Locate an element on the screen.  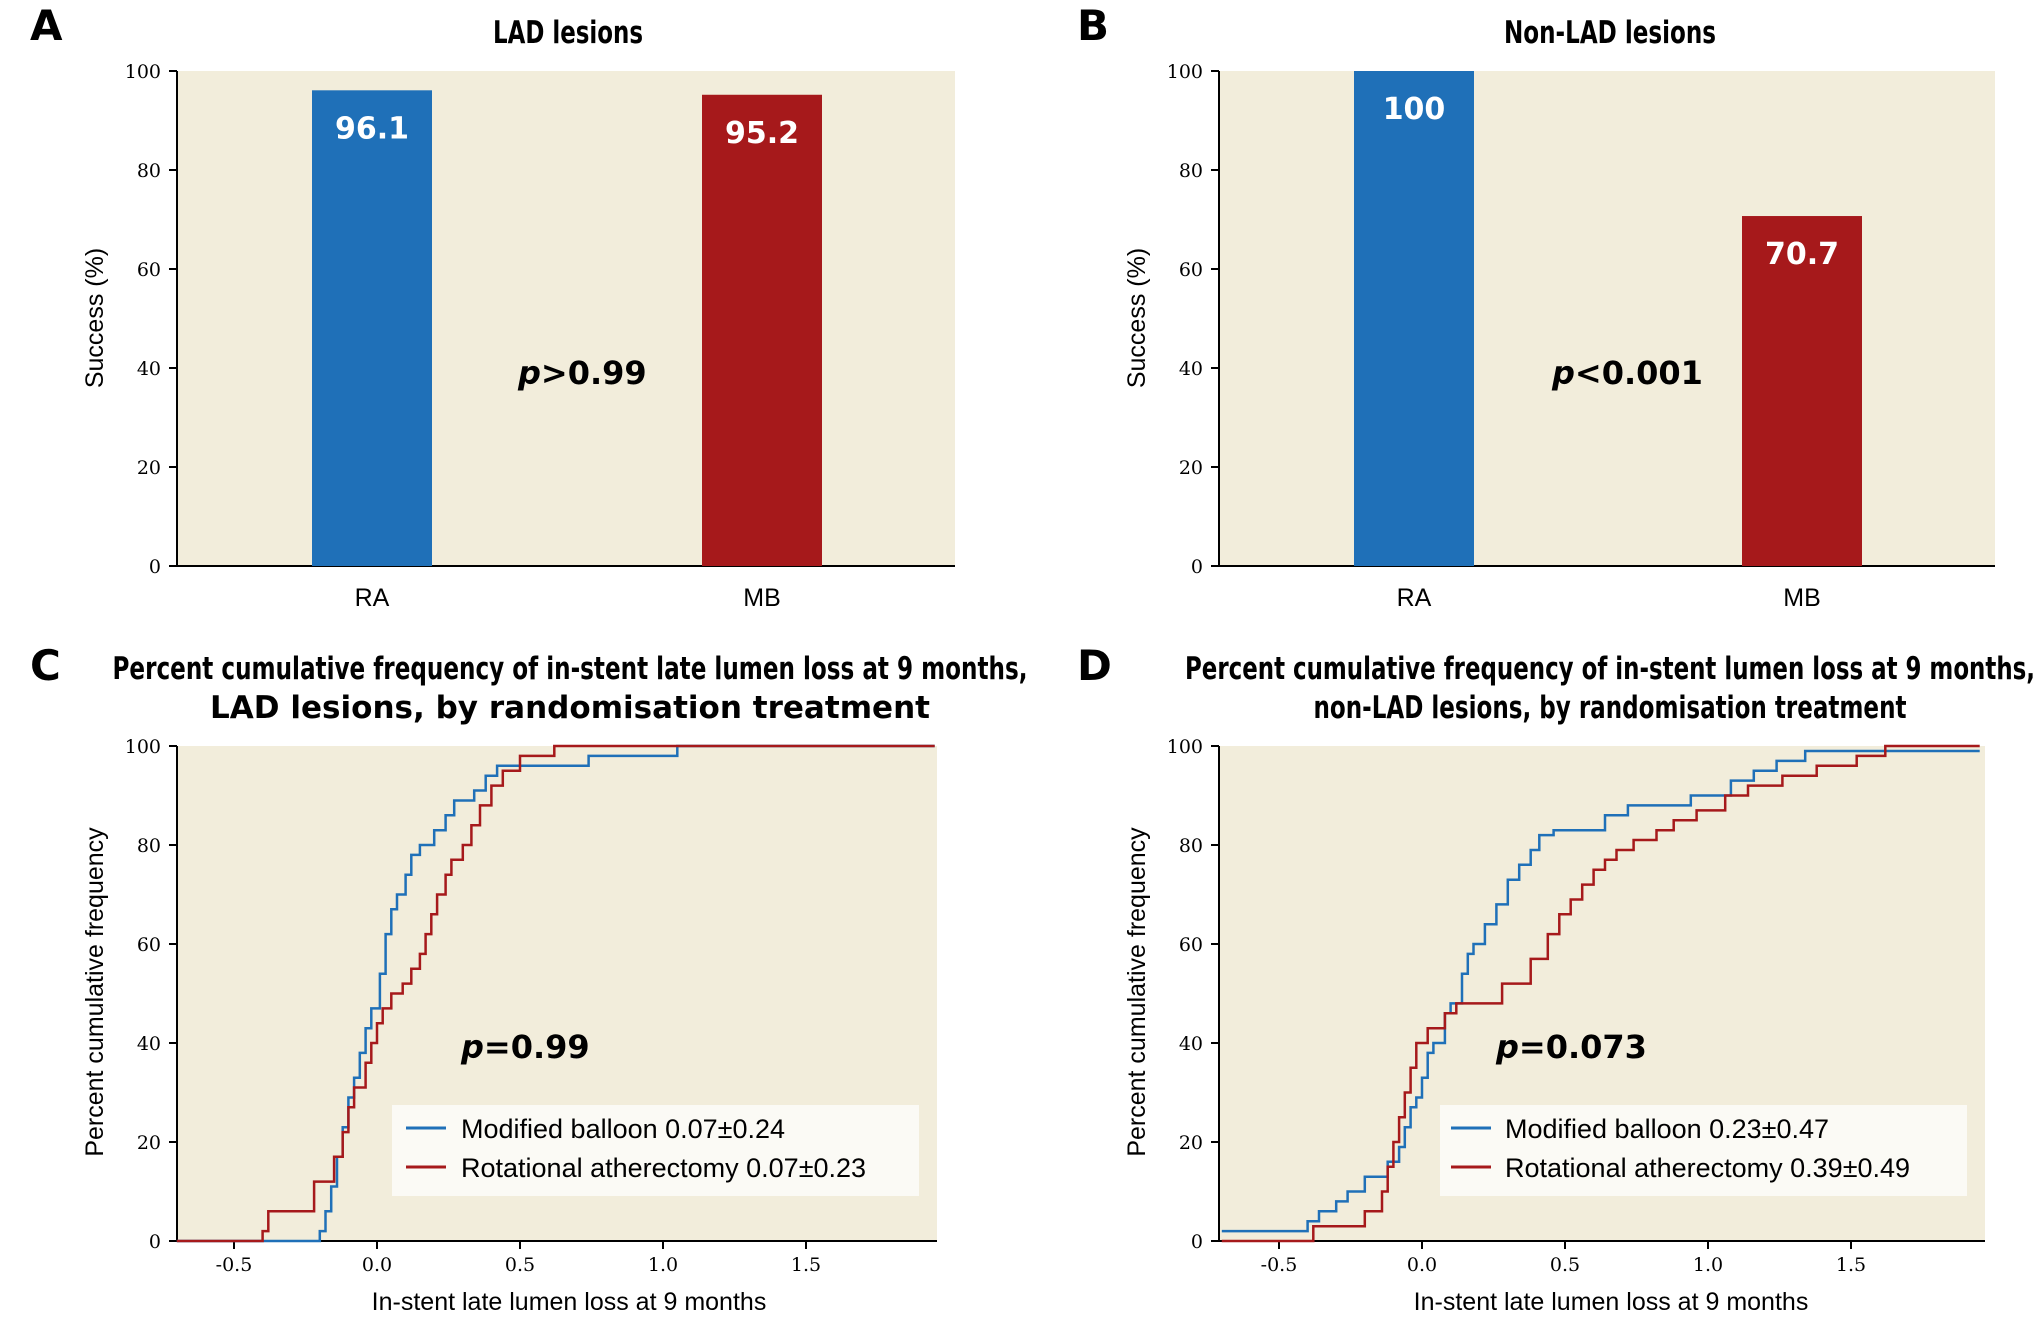
x-tick-label-d: 0.0 is located at coordinates (1422, 1265).